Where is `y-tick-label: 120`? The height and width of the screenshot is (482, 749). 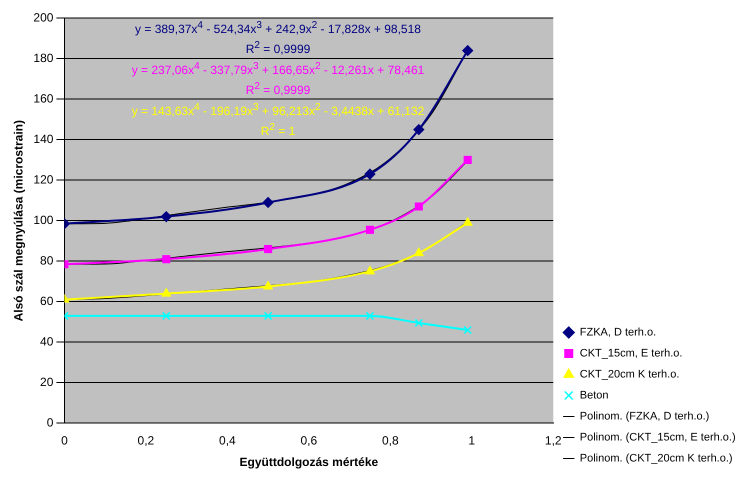
y-tick-label: 120 is located at coordinates (43, 179).